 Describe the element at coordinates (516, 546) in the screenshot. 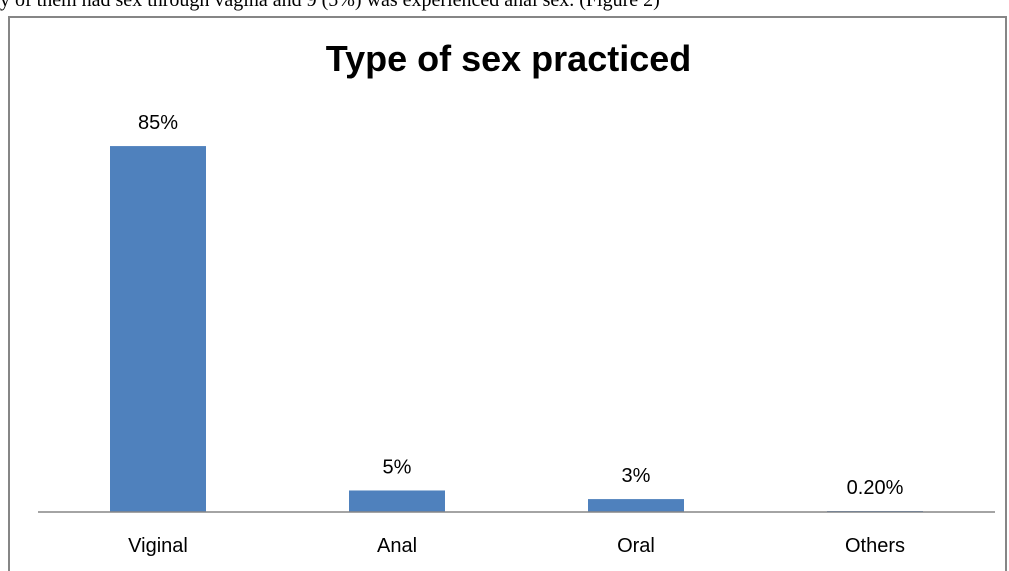

I see `category-labels-group: Viginal Anal Oral Others` at that location.